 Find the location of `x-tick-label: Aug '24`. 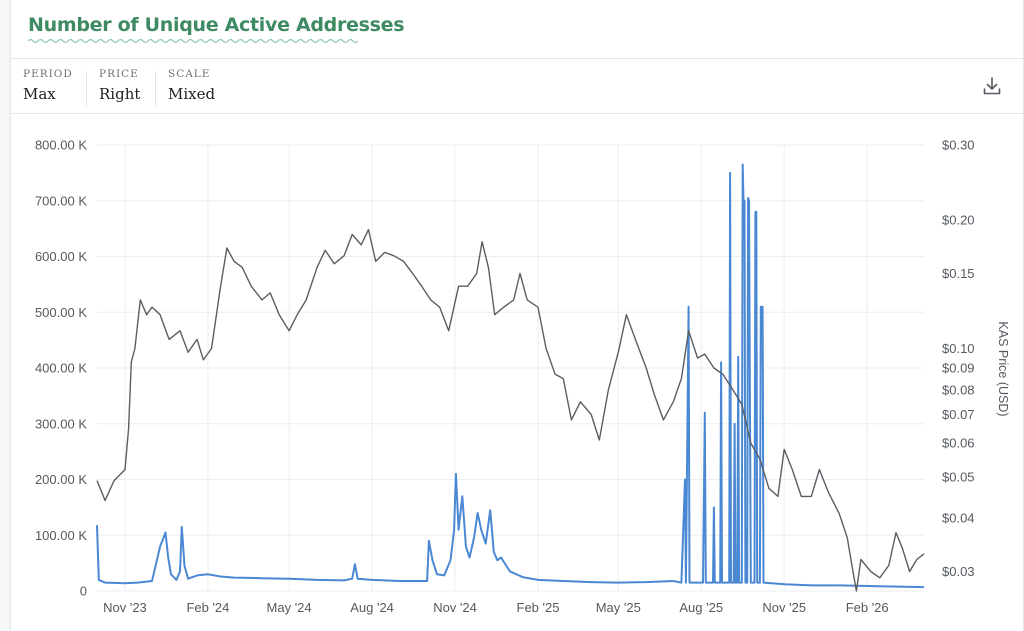

x-tick-label: Aug '24 is located at coordinates (372, 607).